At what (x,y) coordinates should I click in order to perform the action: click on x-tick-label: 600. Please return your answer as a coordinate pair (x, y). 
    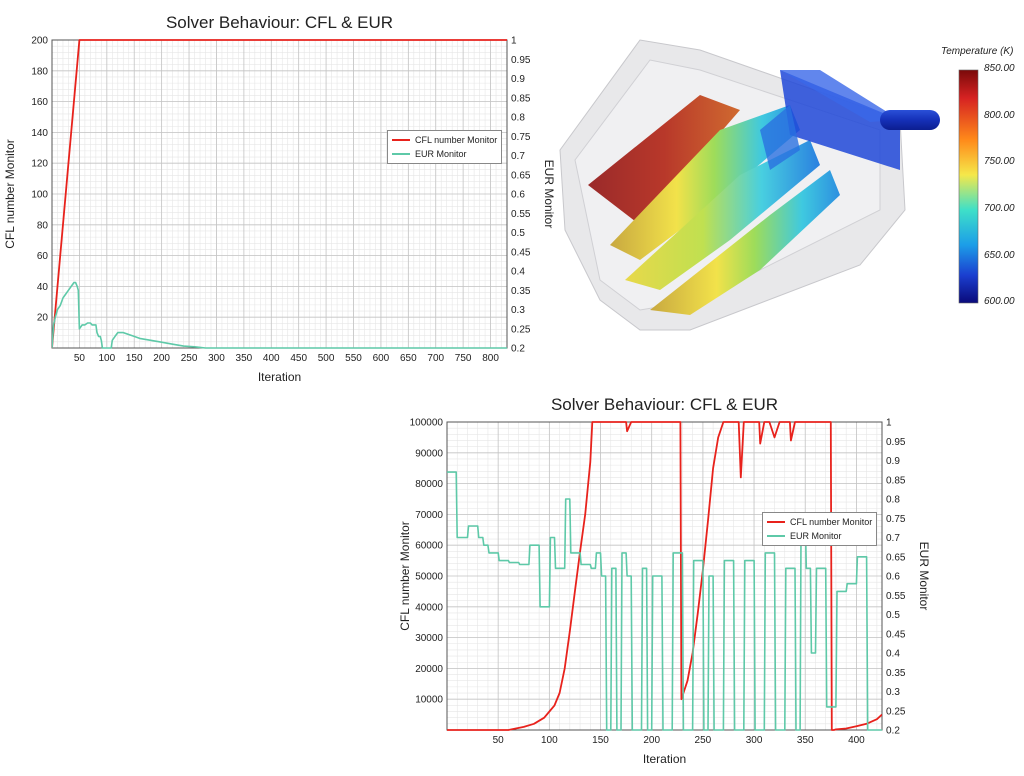
    Looking at the image, I should click on (381, 358).